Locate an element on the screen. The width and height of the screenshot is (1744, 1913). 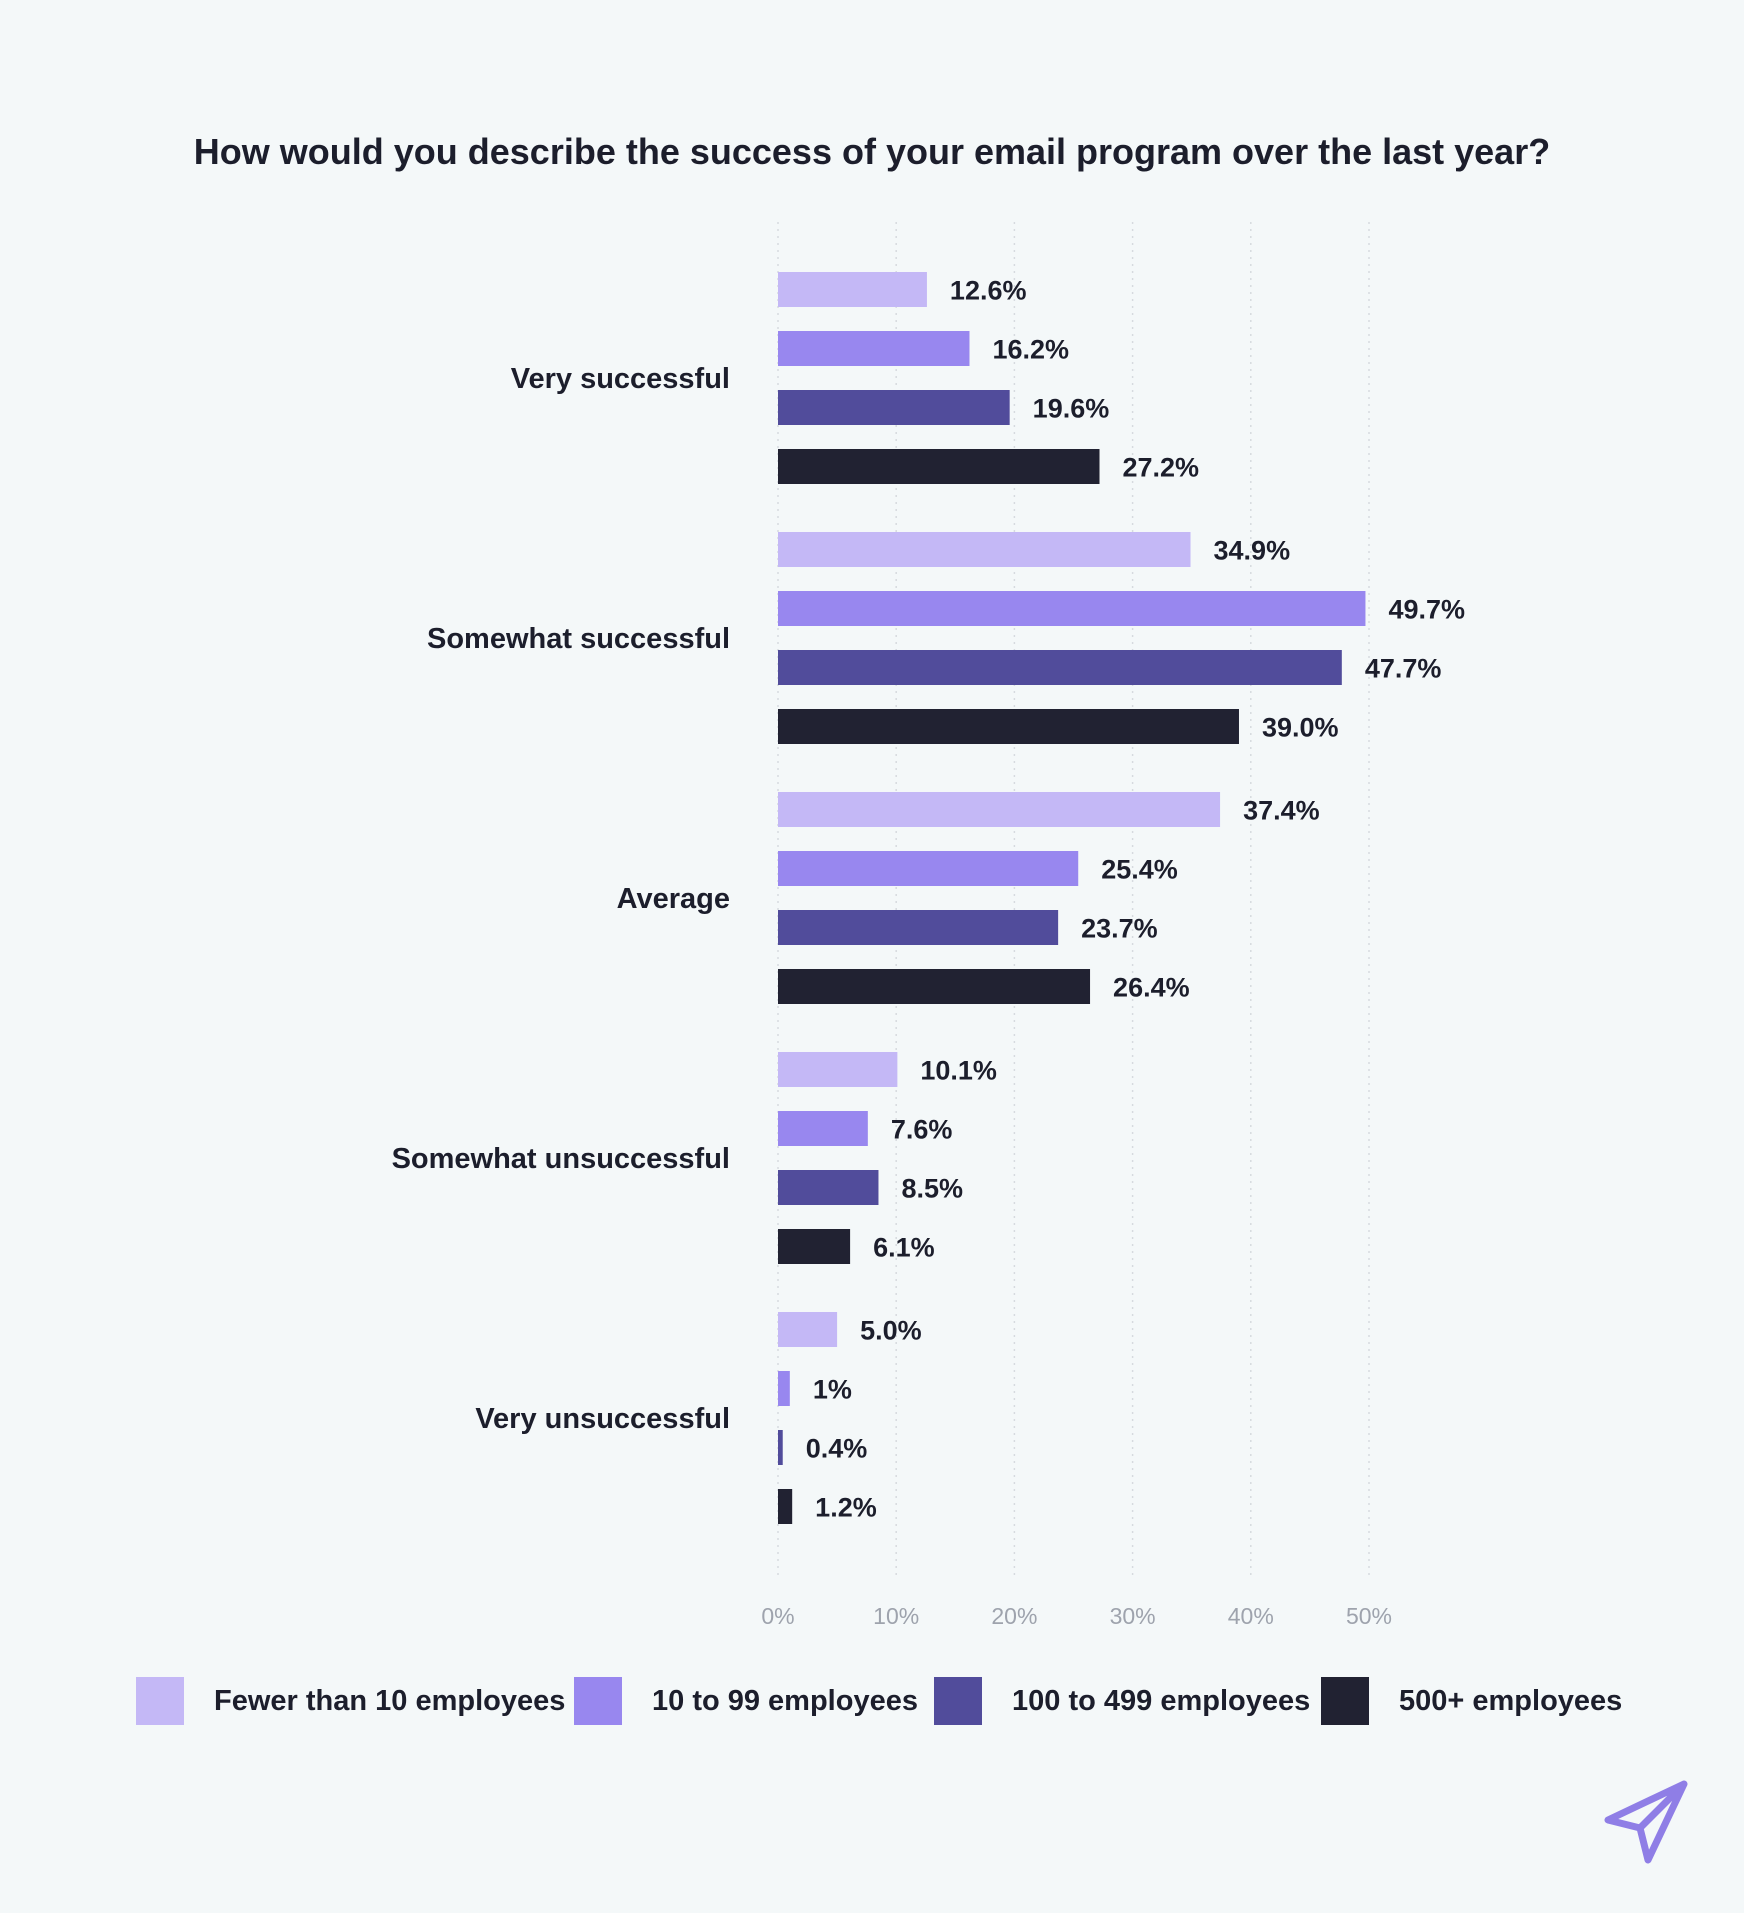
data-label: 47.7% is located at coordinates (1403, 669).